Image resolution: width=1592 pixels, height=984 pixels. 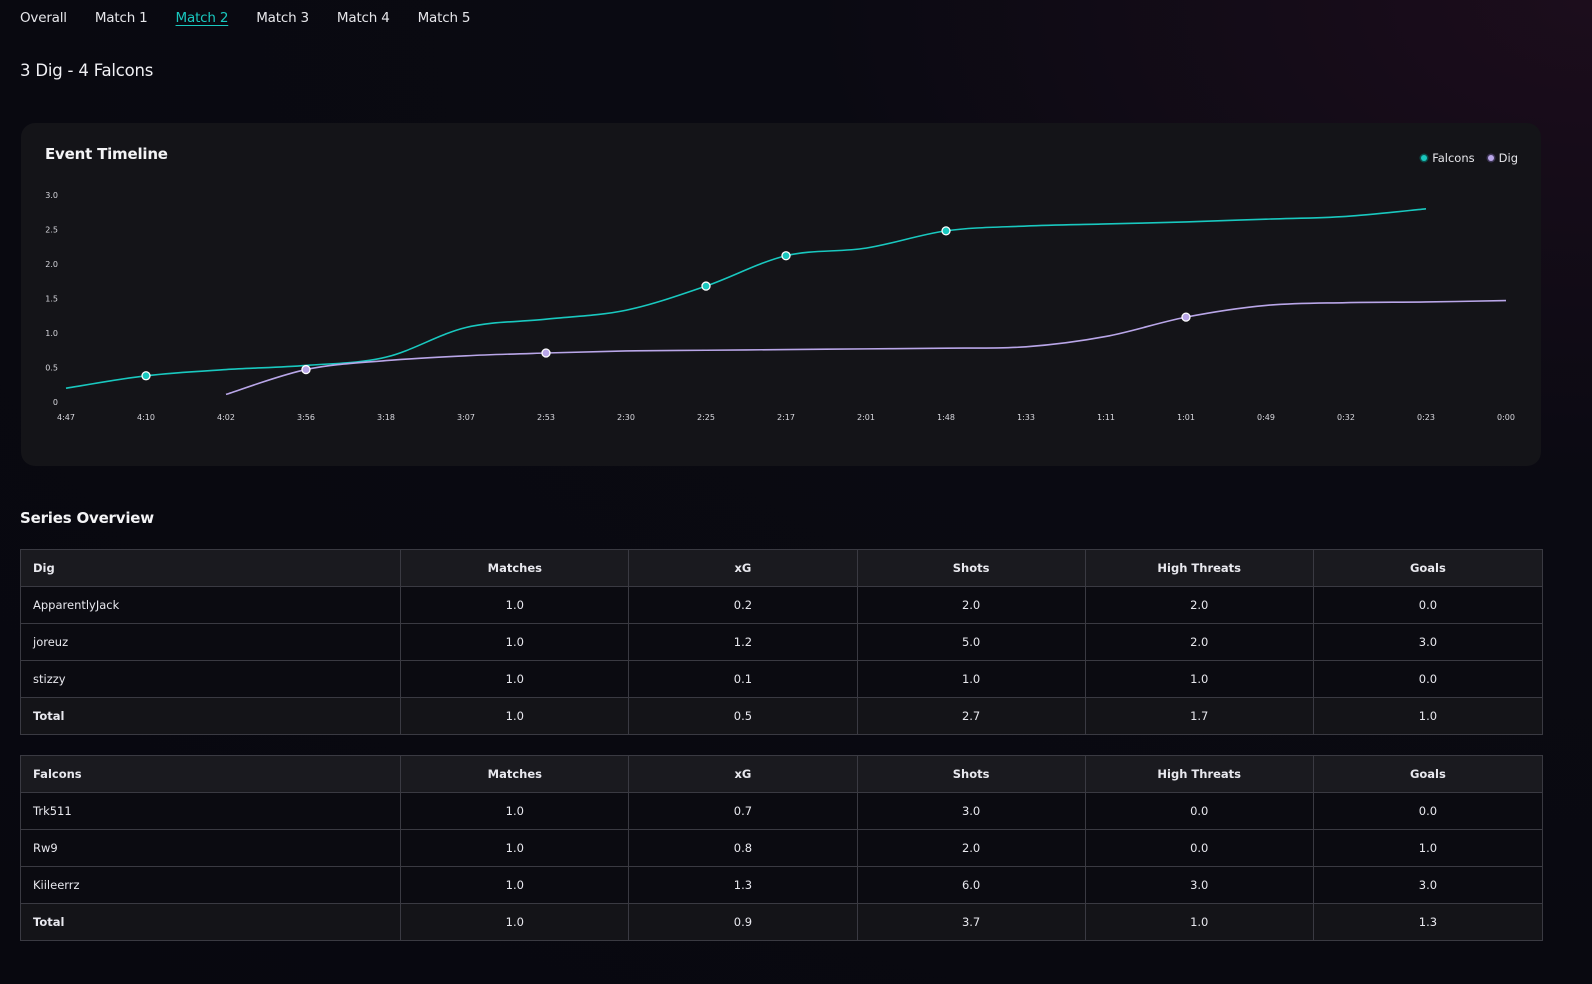 What do you see at coordinates (546, 417) in the screenshot?
I see `x-tick-label: 2:53` at bounding box center [546, 417].